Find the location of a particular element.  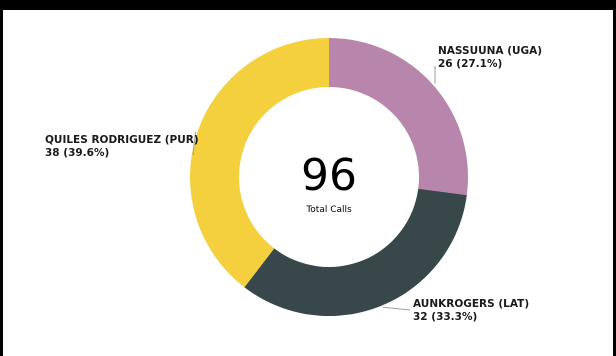

leader-line-quiles-rodriguez-pur is located at coordinates (194, 143).